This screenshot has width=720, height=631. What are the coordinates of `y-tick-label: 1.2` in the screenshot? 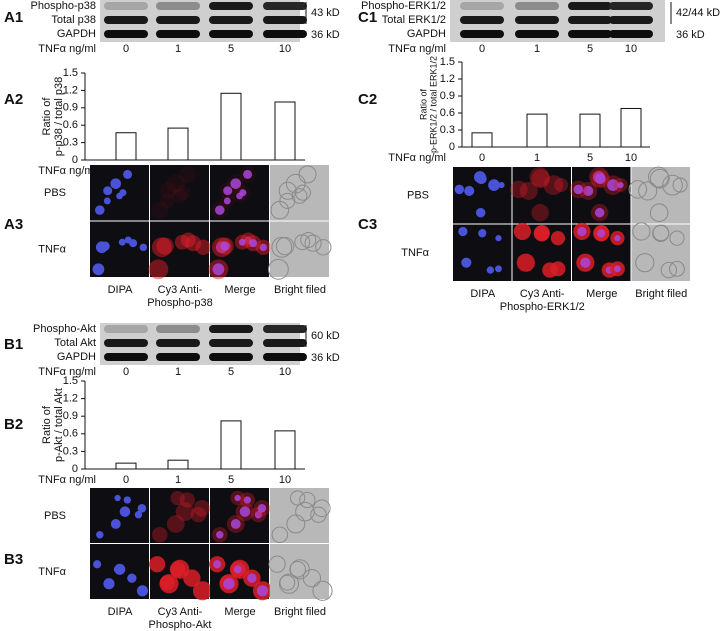 It's located at (447, 79).